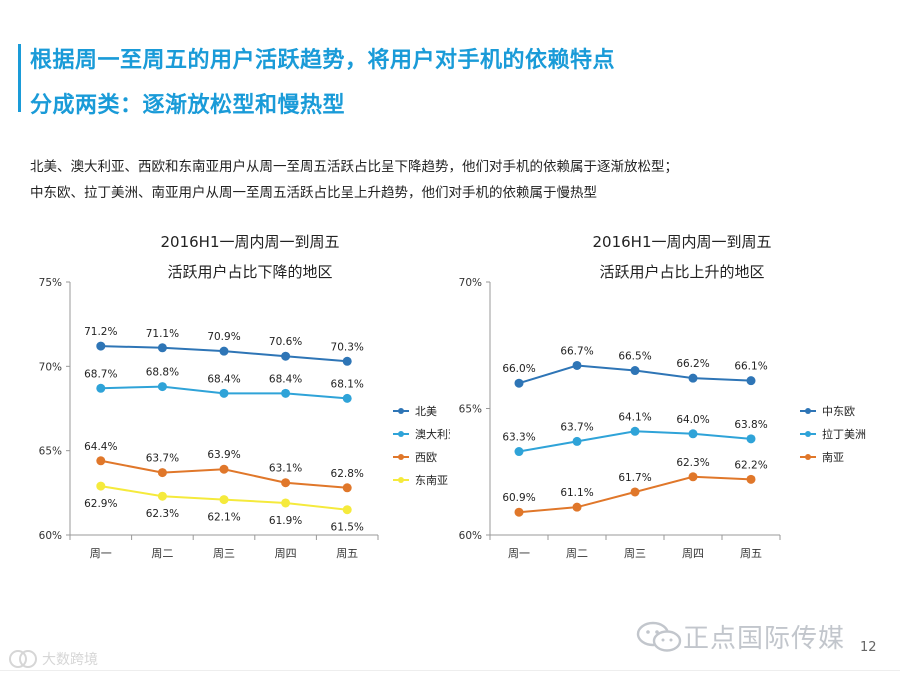 This screenshot has width=900, height=675. What do you see at coordinates (162, 514) in the screenshot?
I see `c1-data-label-东南亚: 62.3%` at bounding box center [162, 514].